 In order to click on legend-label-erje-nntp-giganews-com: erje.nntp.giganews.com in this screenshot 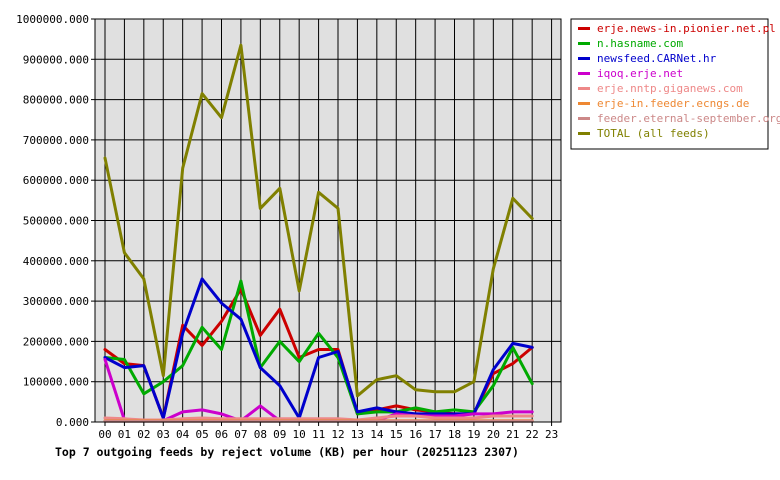, I will do `click(670, 88)`.